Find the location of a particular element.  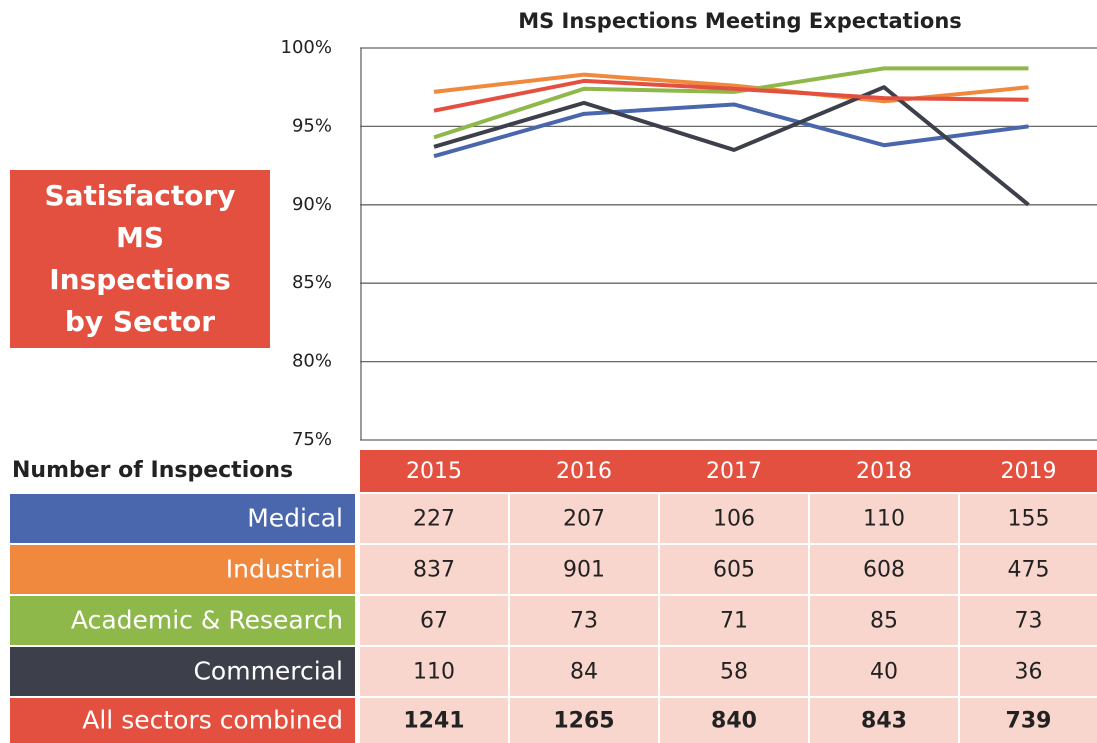

row-label: Medical is located at coordinates (295, 518).